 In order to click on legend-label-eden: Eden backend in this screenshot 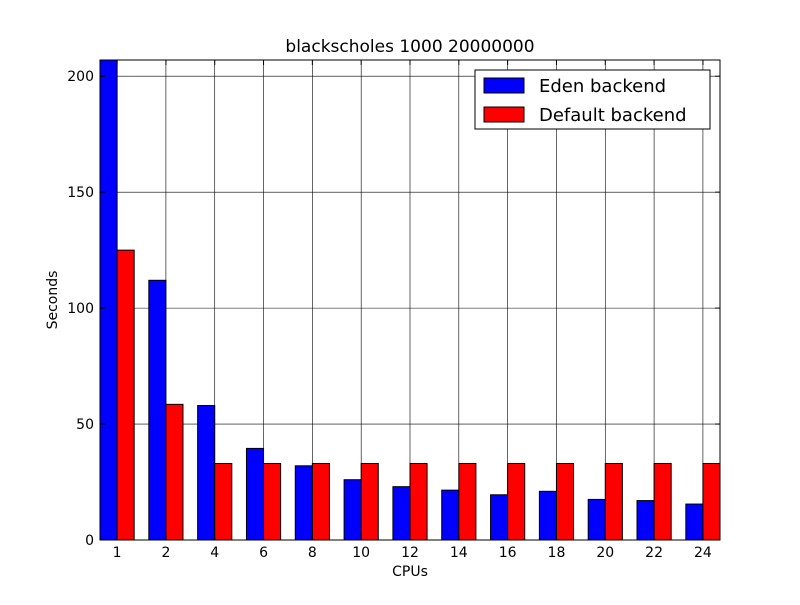, I will do `click(602, 86)`.